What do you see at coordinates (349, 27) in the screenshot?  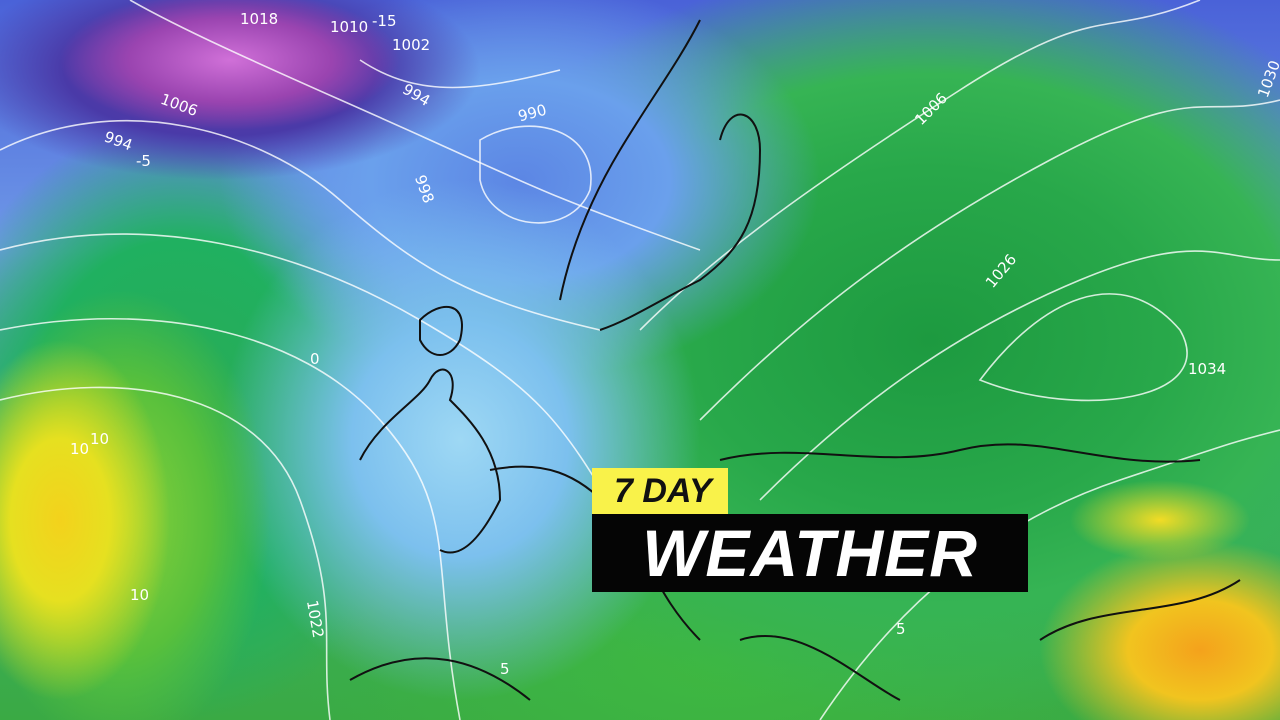 I see `isobar-label: 1010` at bounding box center [349, 27].